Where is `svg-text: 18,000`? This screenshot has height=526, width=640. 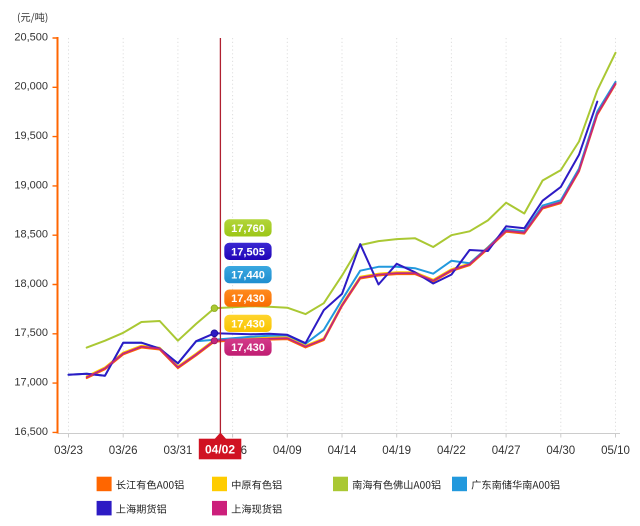 svg-text: 18,000 is located at coordinates (31, 284).